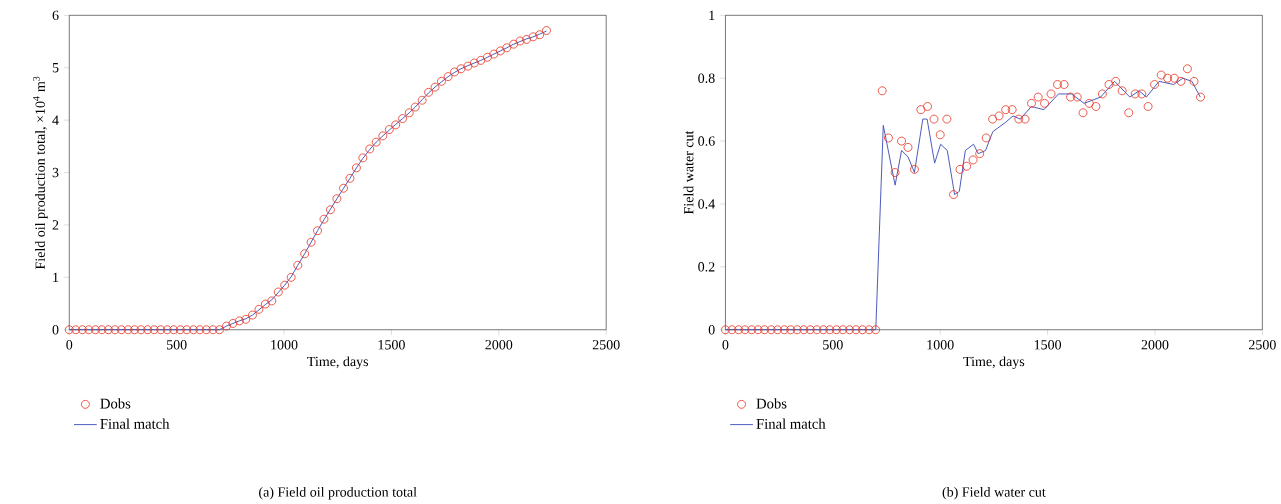 Image resolution: width=1281 pixels, height=504 pixels. Describe the element at coordinates (40, 172) in the screenshot. I see `y-axis-title: Field oil production total, ×10$^{4}$ m$^{3}$` at that location.